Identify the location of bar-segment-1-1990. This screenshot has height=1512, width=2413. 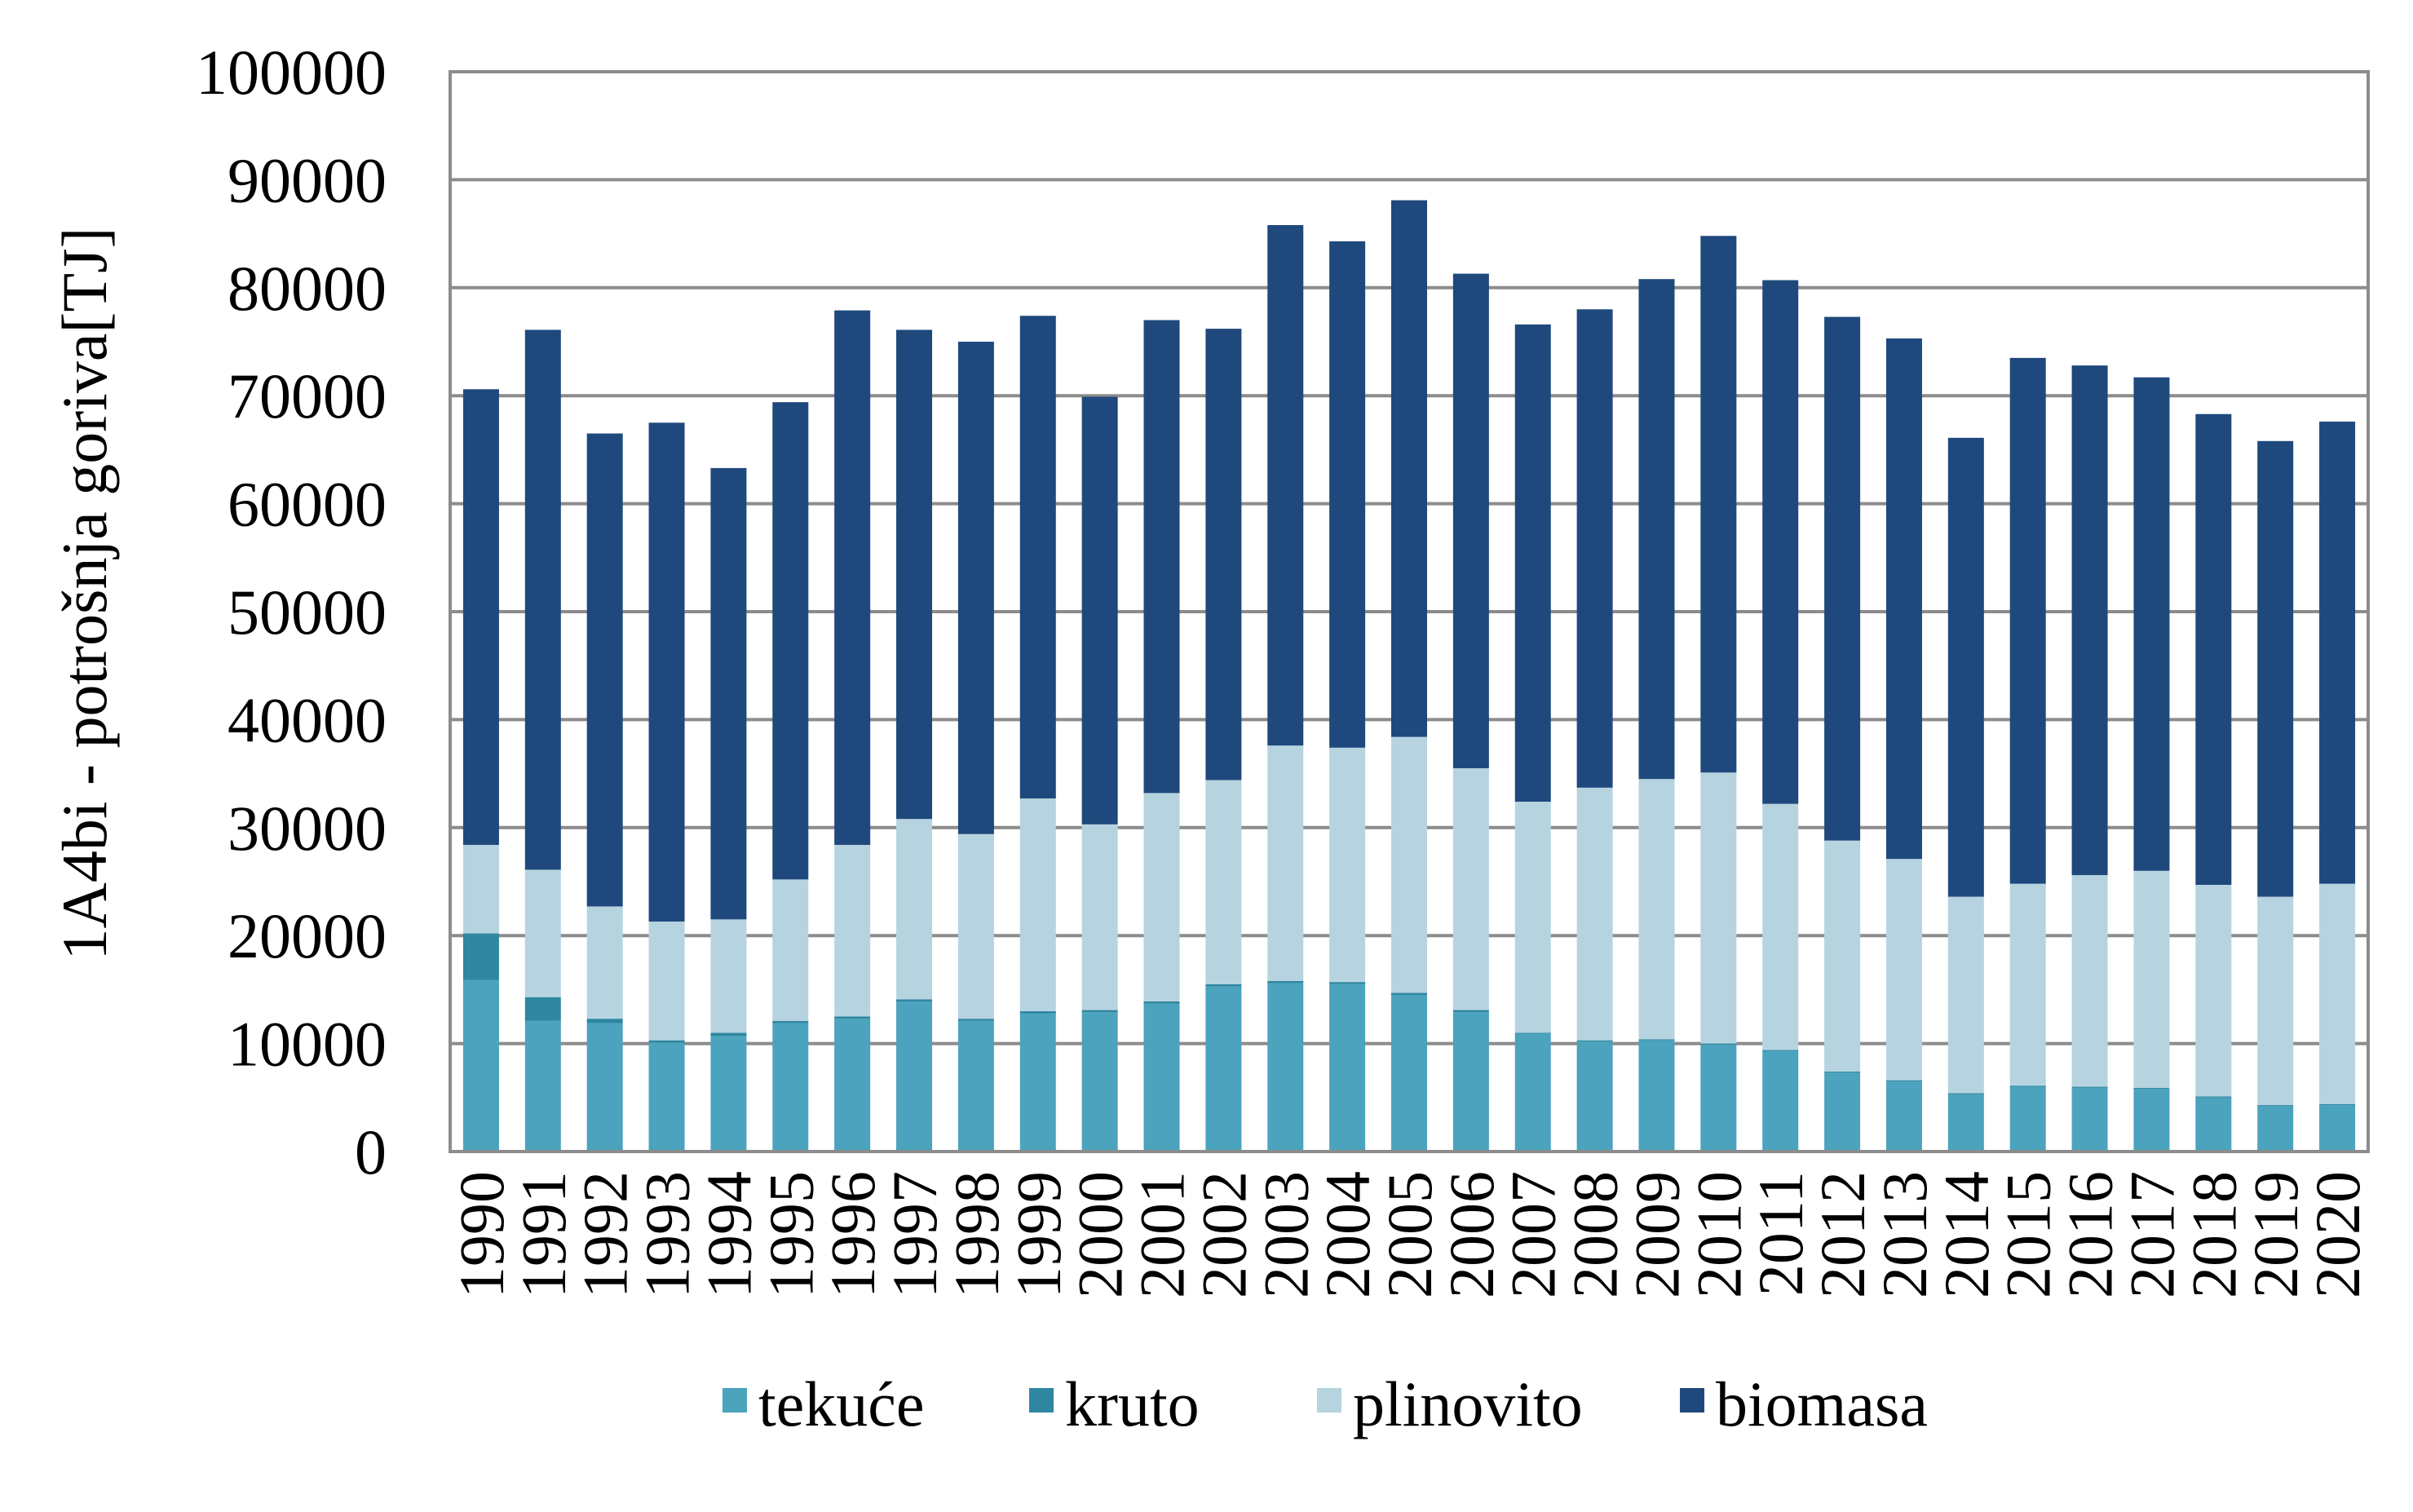
(480, 957).